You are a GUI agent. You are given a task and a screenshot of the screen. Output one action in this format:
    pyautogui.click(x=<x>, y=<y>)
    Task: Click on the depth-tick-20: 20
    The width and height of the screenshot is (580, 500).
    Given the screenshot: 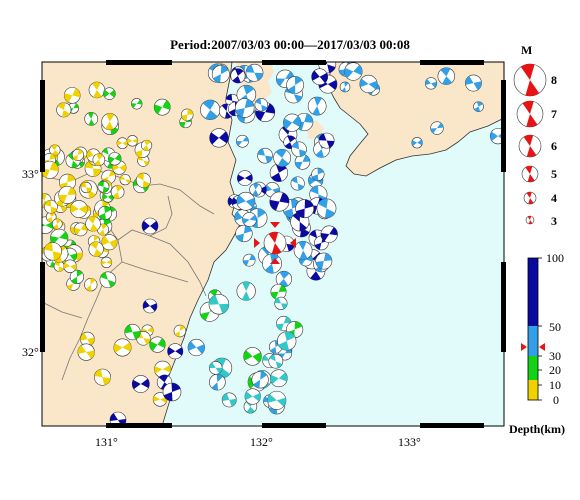 What is the action you would take?
    pyautogui.click(x=555, y=370)
    